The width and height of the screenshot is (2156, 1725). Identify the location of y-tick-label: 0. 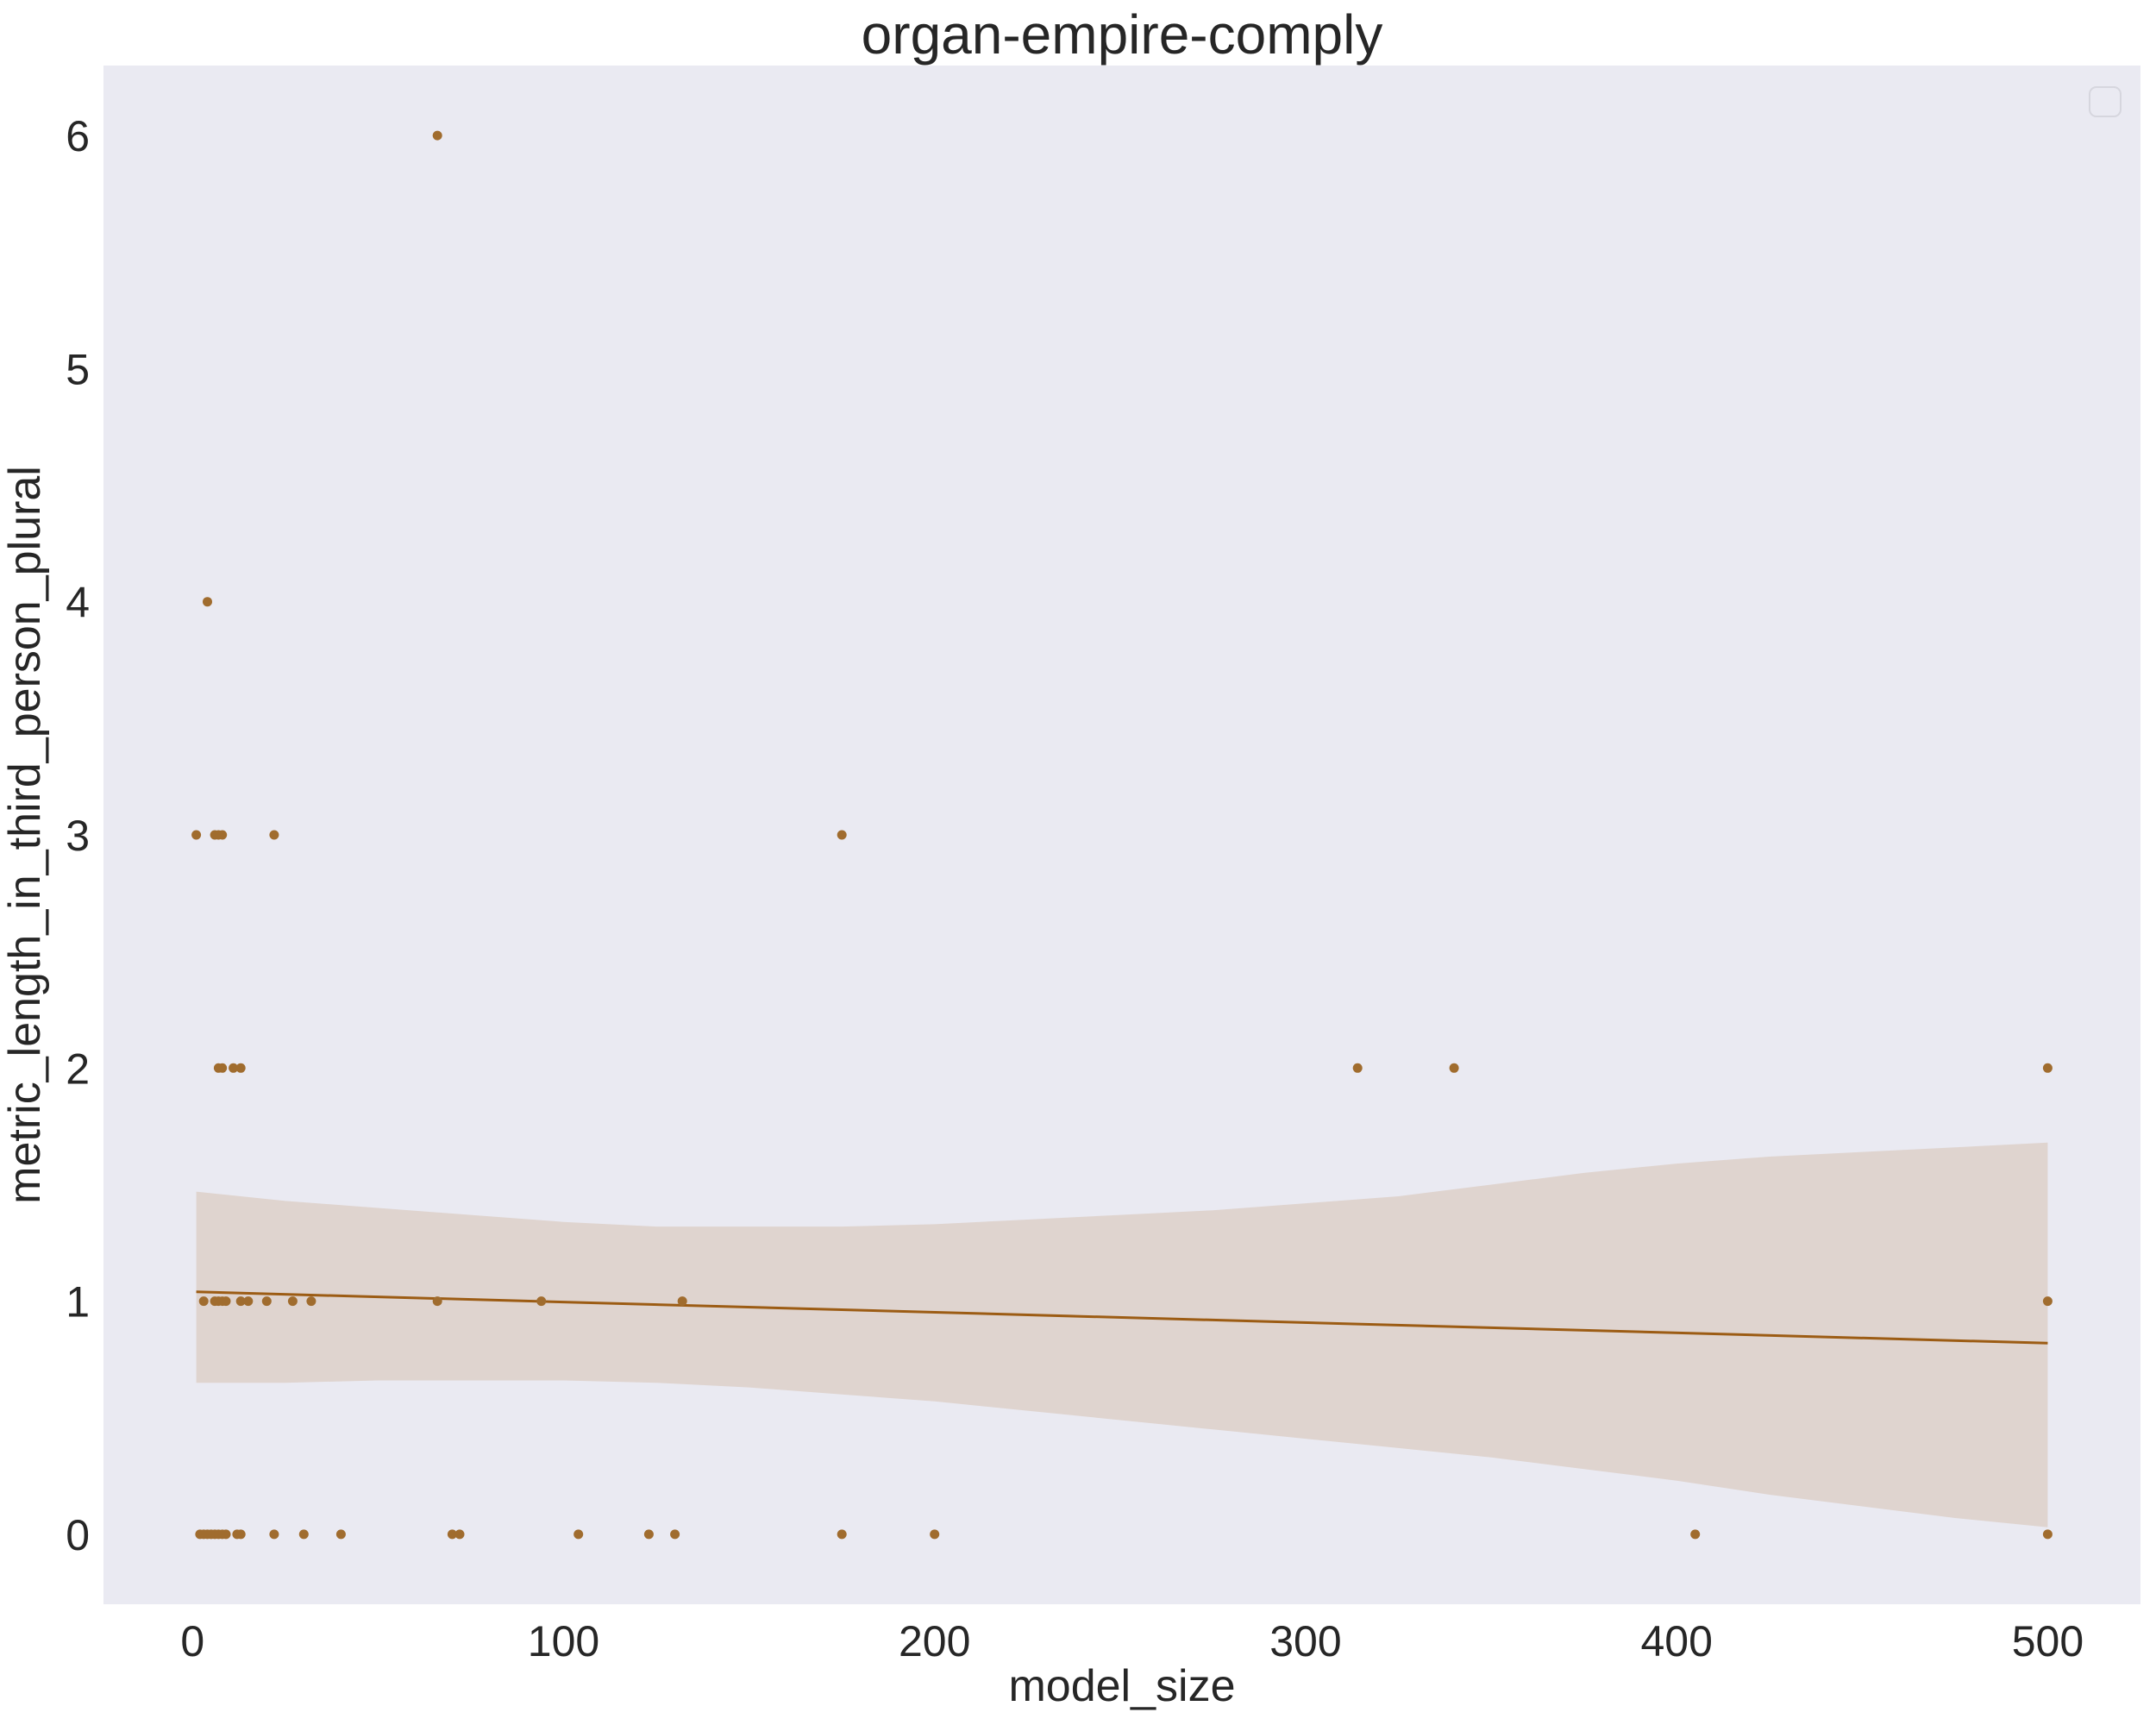
(78, 1535).